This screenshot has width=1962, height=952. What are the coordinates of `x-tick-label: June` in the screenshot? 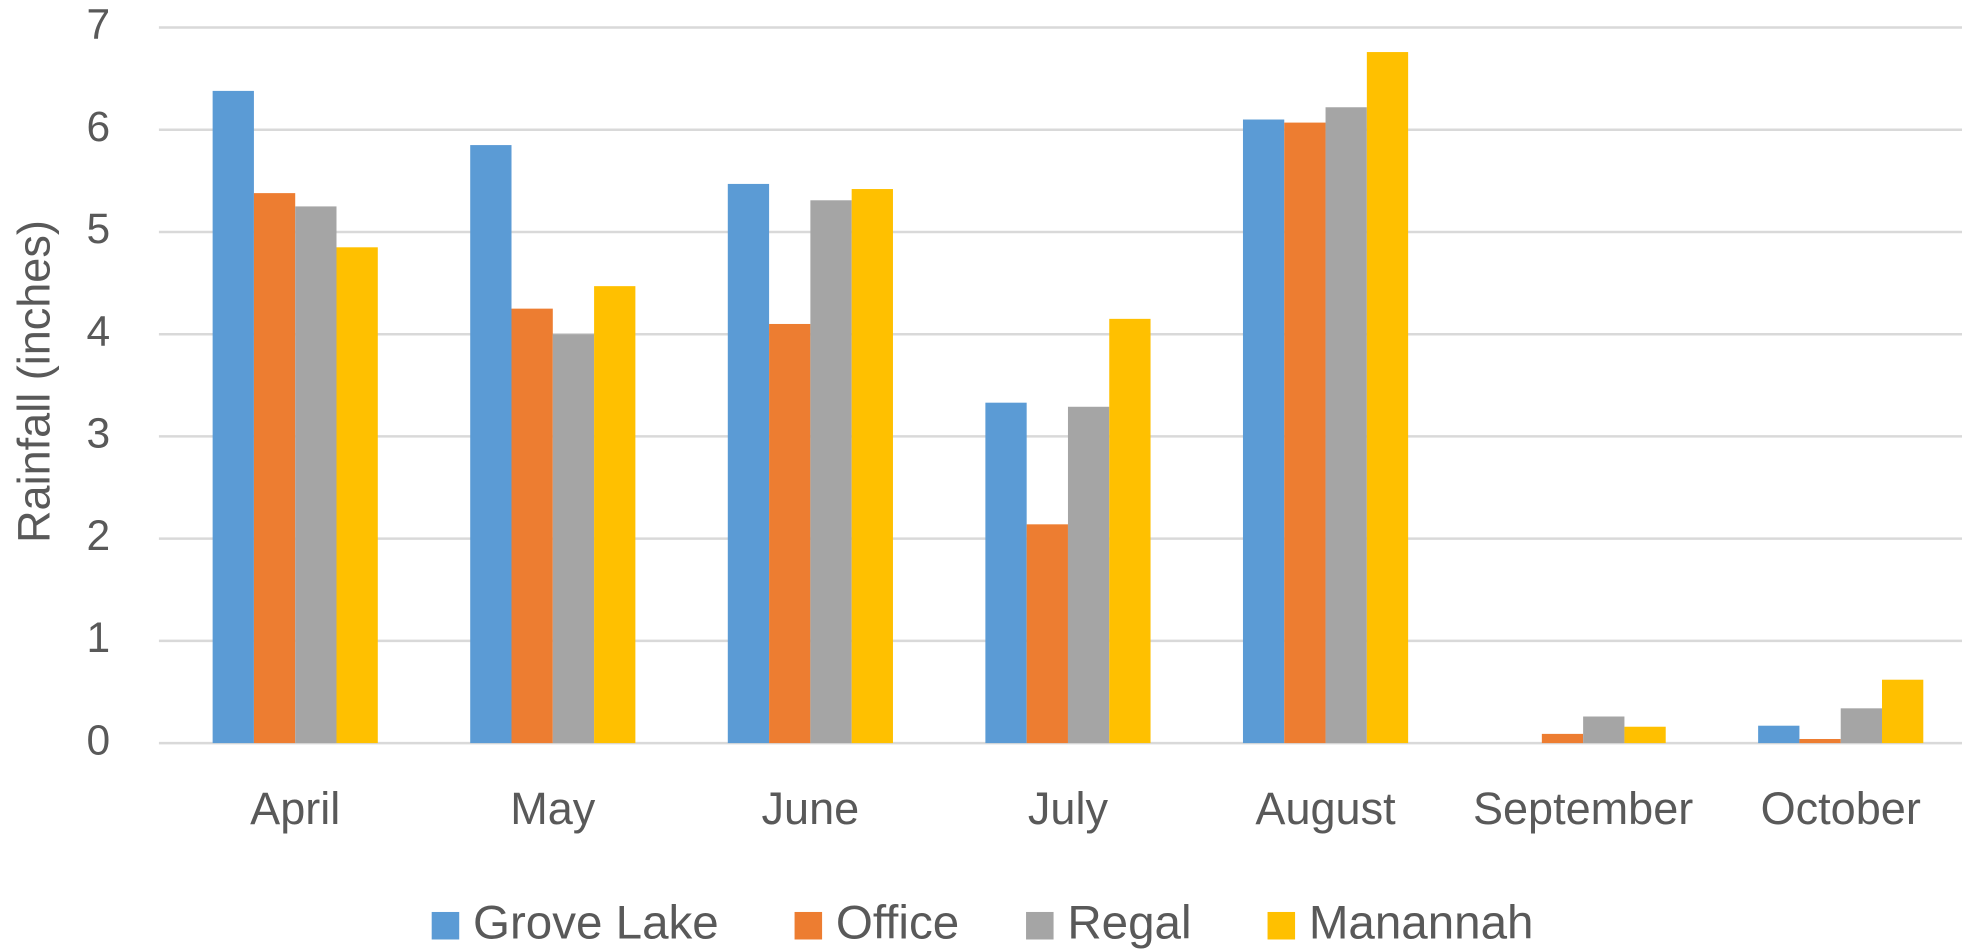 It's located at (811, 808).